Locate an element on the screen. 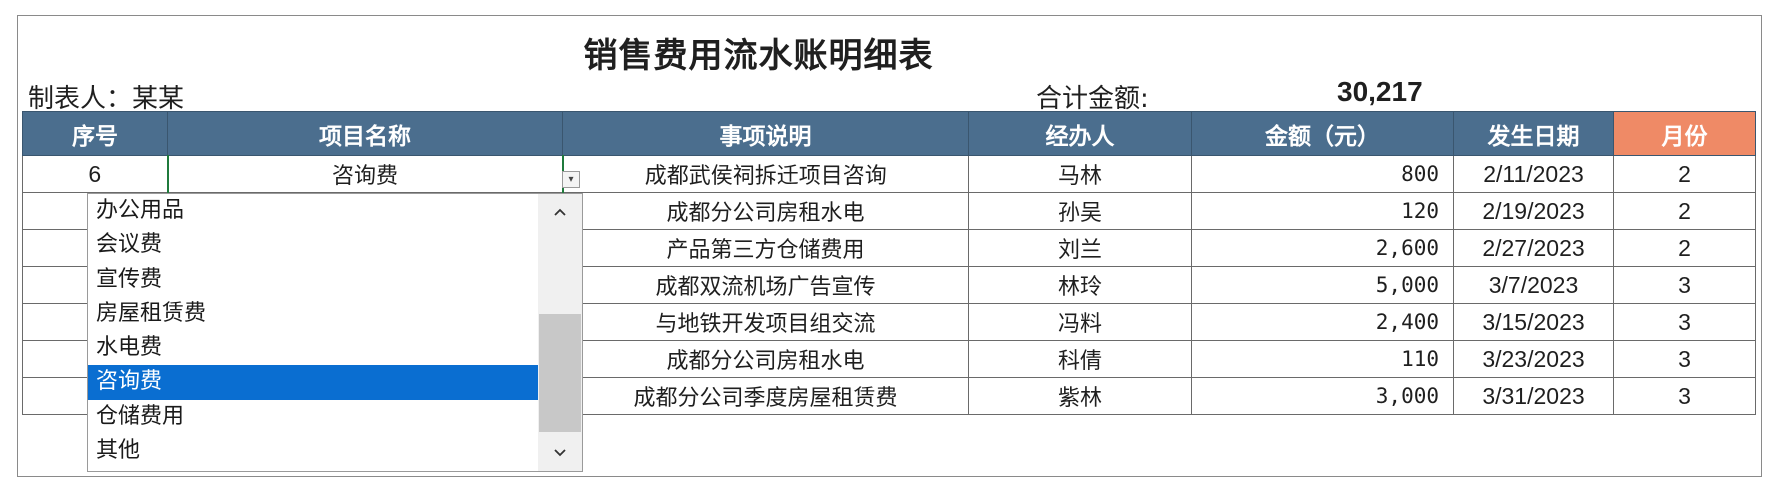 This screenshot has width=1779, height=495. cell-handler: 刘兰 is located at coordinates (1080, 248).